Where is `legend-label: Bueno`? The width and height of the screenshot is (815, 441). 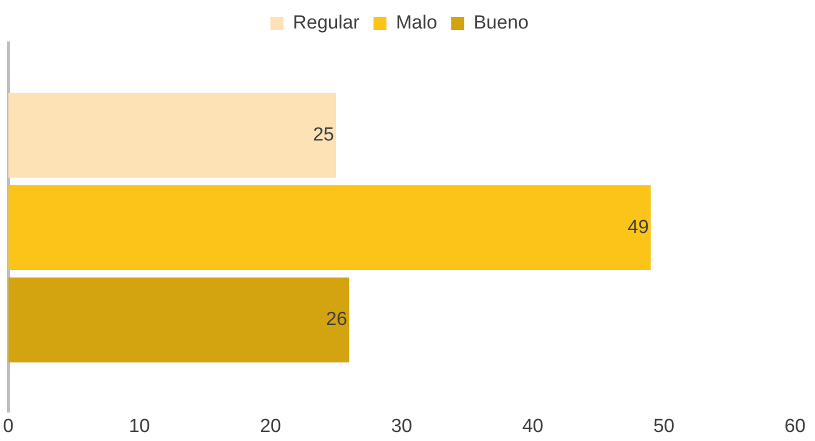 legend-label: Bueno is located at coordinates (501, 23).